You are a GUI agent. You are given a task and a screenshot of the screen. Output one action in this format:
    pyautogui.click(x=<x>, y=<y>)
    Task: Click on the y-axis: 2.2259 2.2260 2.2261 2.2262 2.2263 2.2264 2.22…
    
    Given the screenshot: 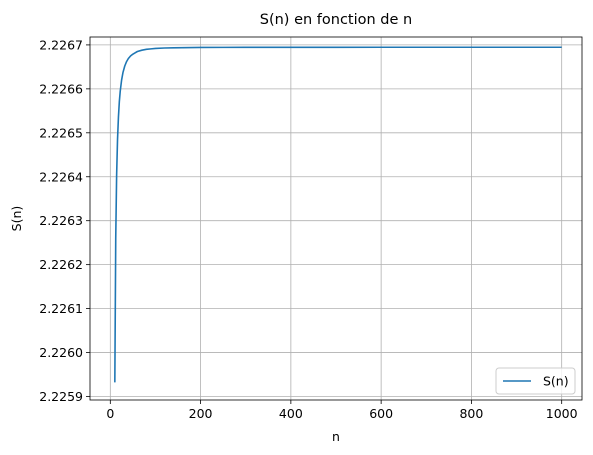 What is the action you would take?
    pyautogui.click(x=64, y=220)
    